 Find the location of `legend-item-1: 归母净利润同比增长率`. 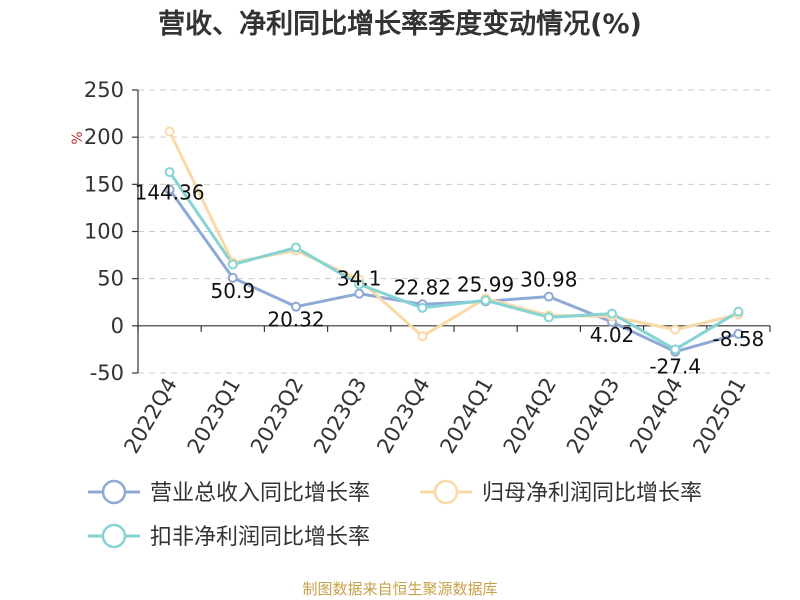

legend-item-1: 归母净利润同比增长率 is located at coordinates (561, 492).